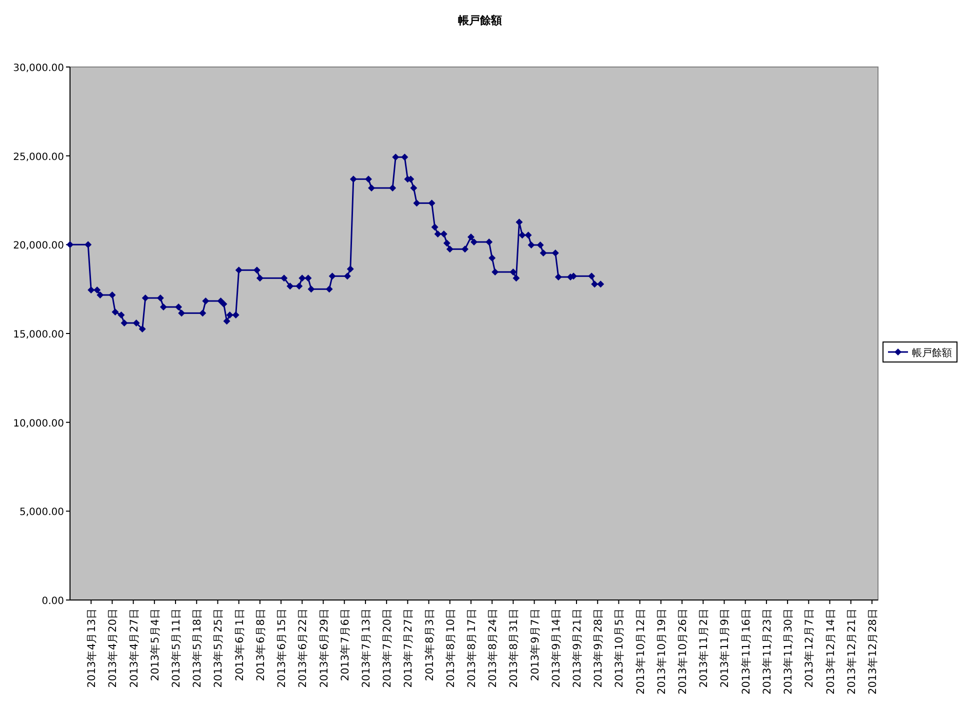  Describe the element at coordinates (872, 651) in the screenshot. I see `x-tick-label: 2013年12月28日` at that location.